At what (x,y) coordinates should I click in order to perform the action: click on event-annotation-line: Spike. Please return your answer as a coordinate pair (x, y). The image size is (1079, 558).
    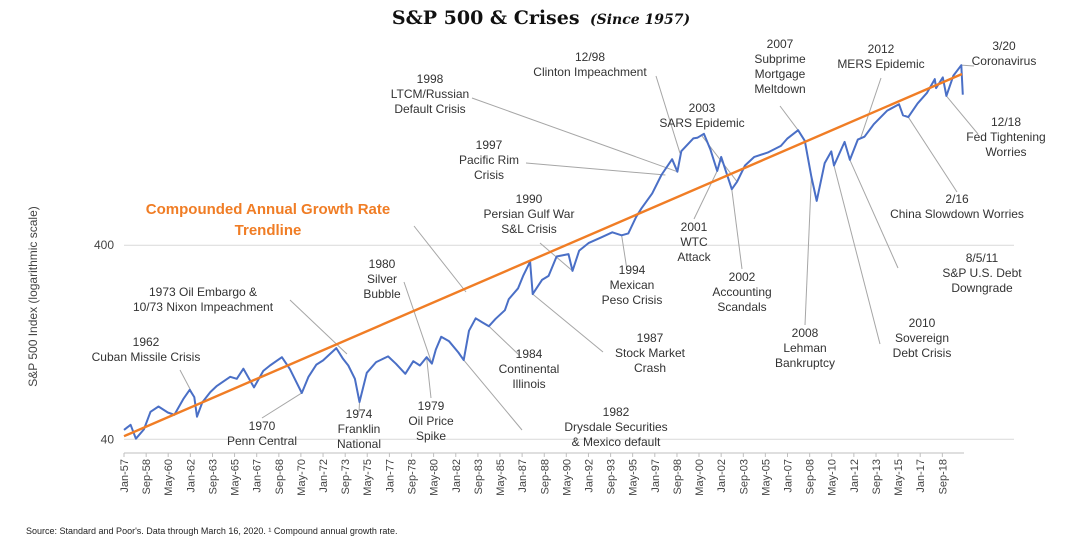
    Looking at the image, I should click on (431, 436).